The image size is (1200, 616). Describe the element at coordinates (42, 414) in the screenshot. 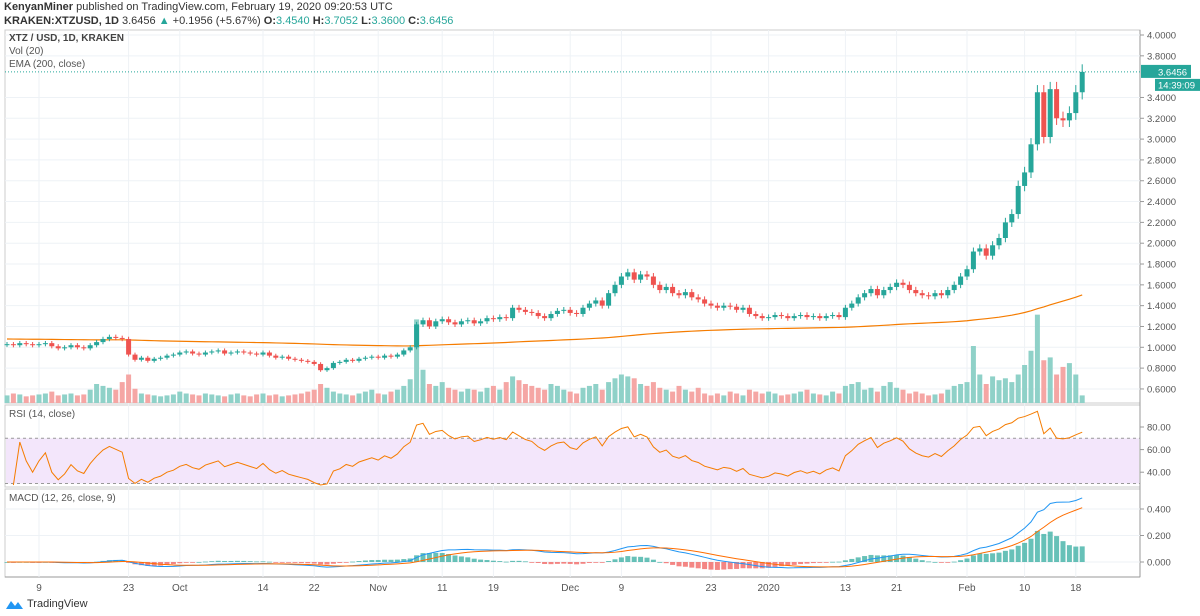

I see `legend-rsi: RSI (14, close)` at that location.